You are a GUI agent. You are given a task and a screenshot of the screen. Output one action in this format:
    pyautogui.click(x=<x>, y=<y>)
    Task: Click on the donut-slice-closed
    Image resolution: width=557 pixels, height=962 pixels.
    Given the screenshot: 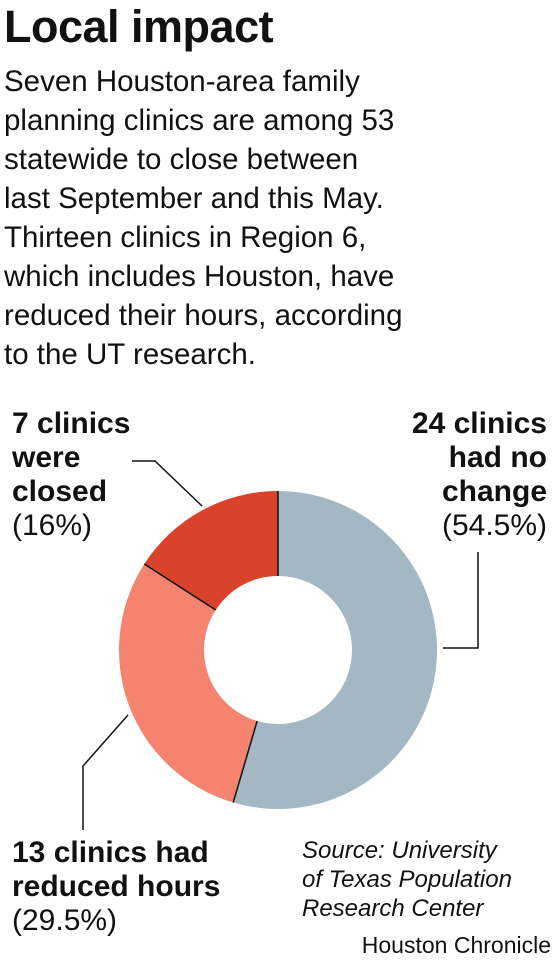 What is the action you would take?
    pyautogui.click(x=211, y=550)
    